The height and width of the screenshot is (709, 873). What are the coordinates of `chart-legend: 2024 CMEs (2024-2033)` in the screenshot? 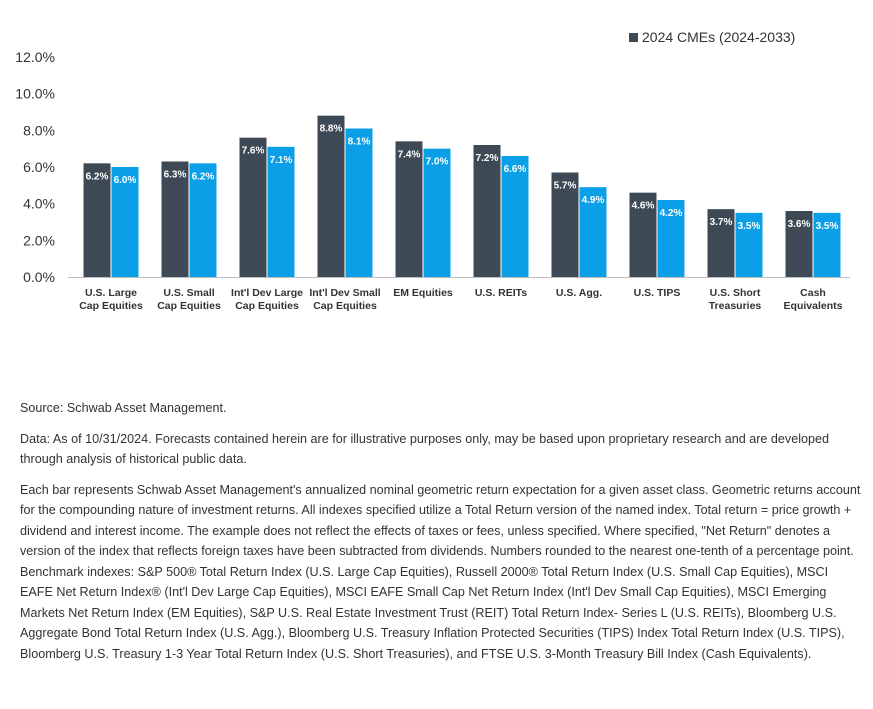 It's located at (712, 37).